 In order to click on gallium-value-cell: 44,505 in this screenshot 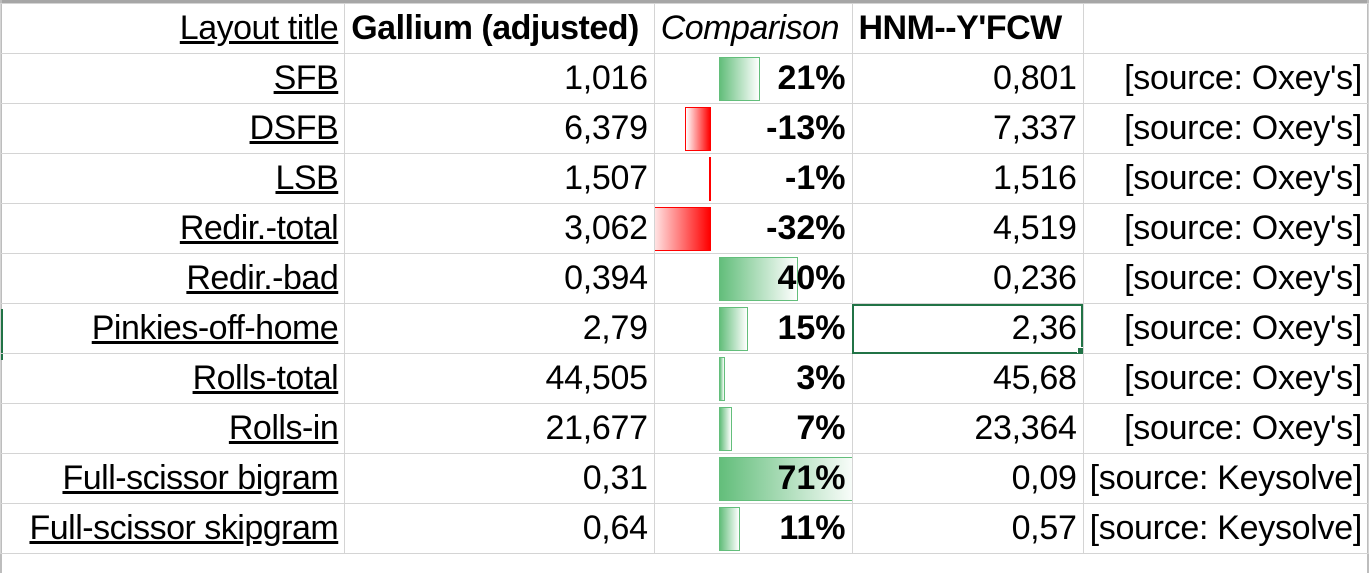, I will do `click(499, 378)`.